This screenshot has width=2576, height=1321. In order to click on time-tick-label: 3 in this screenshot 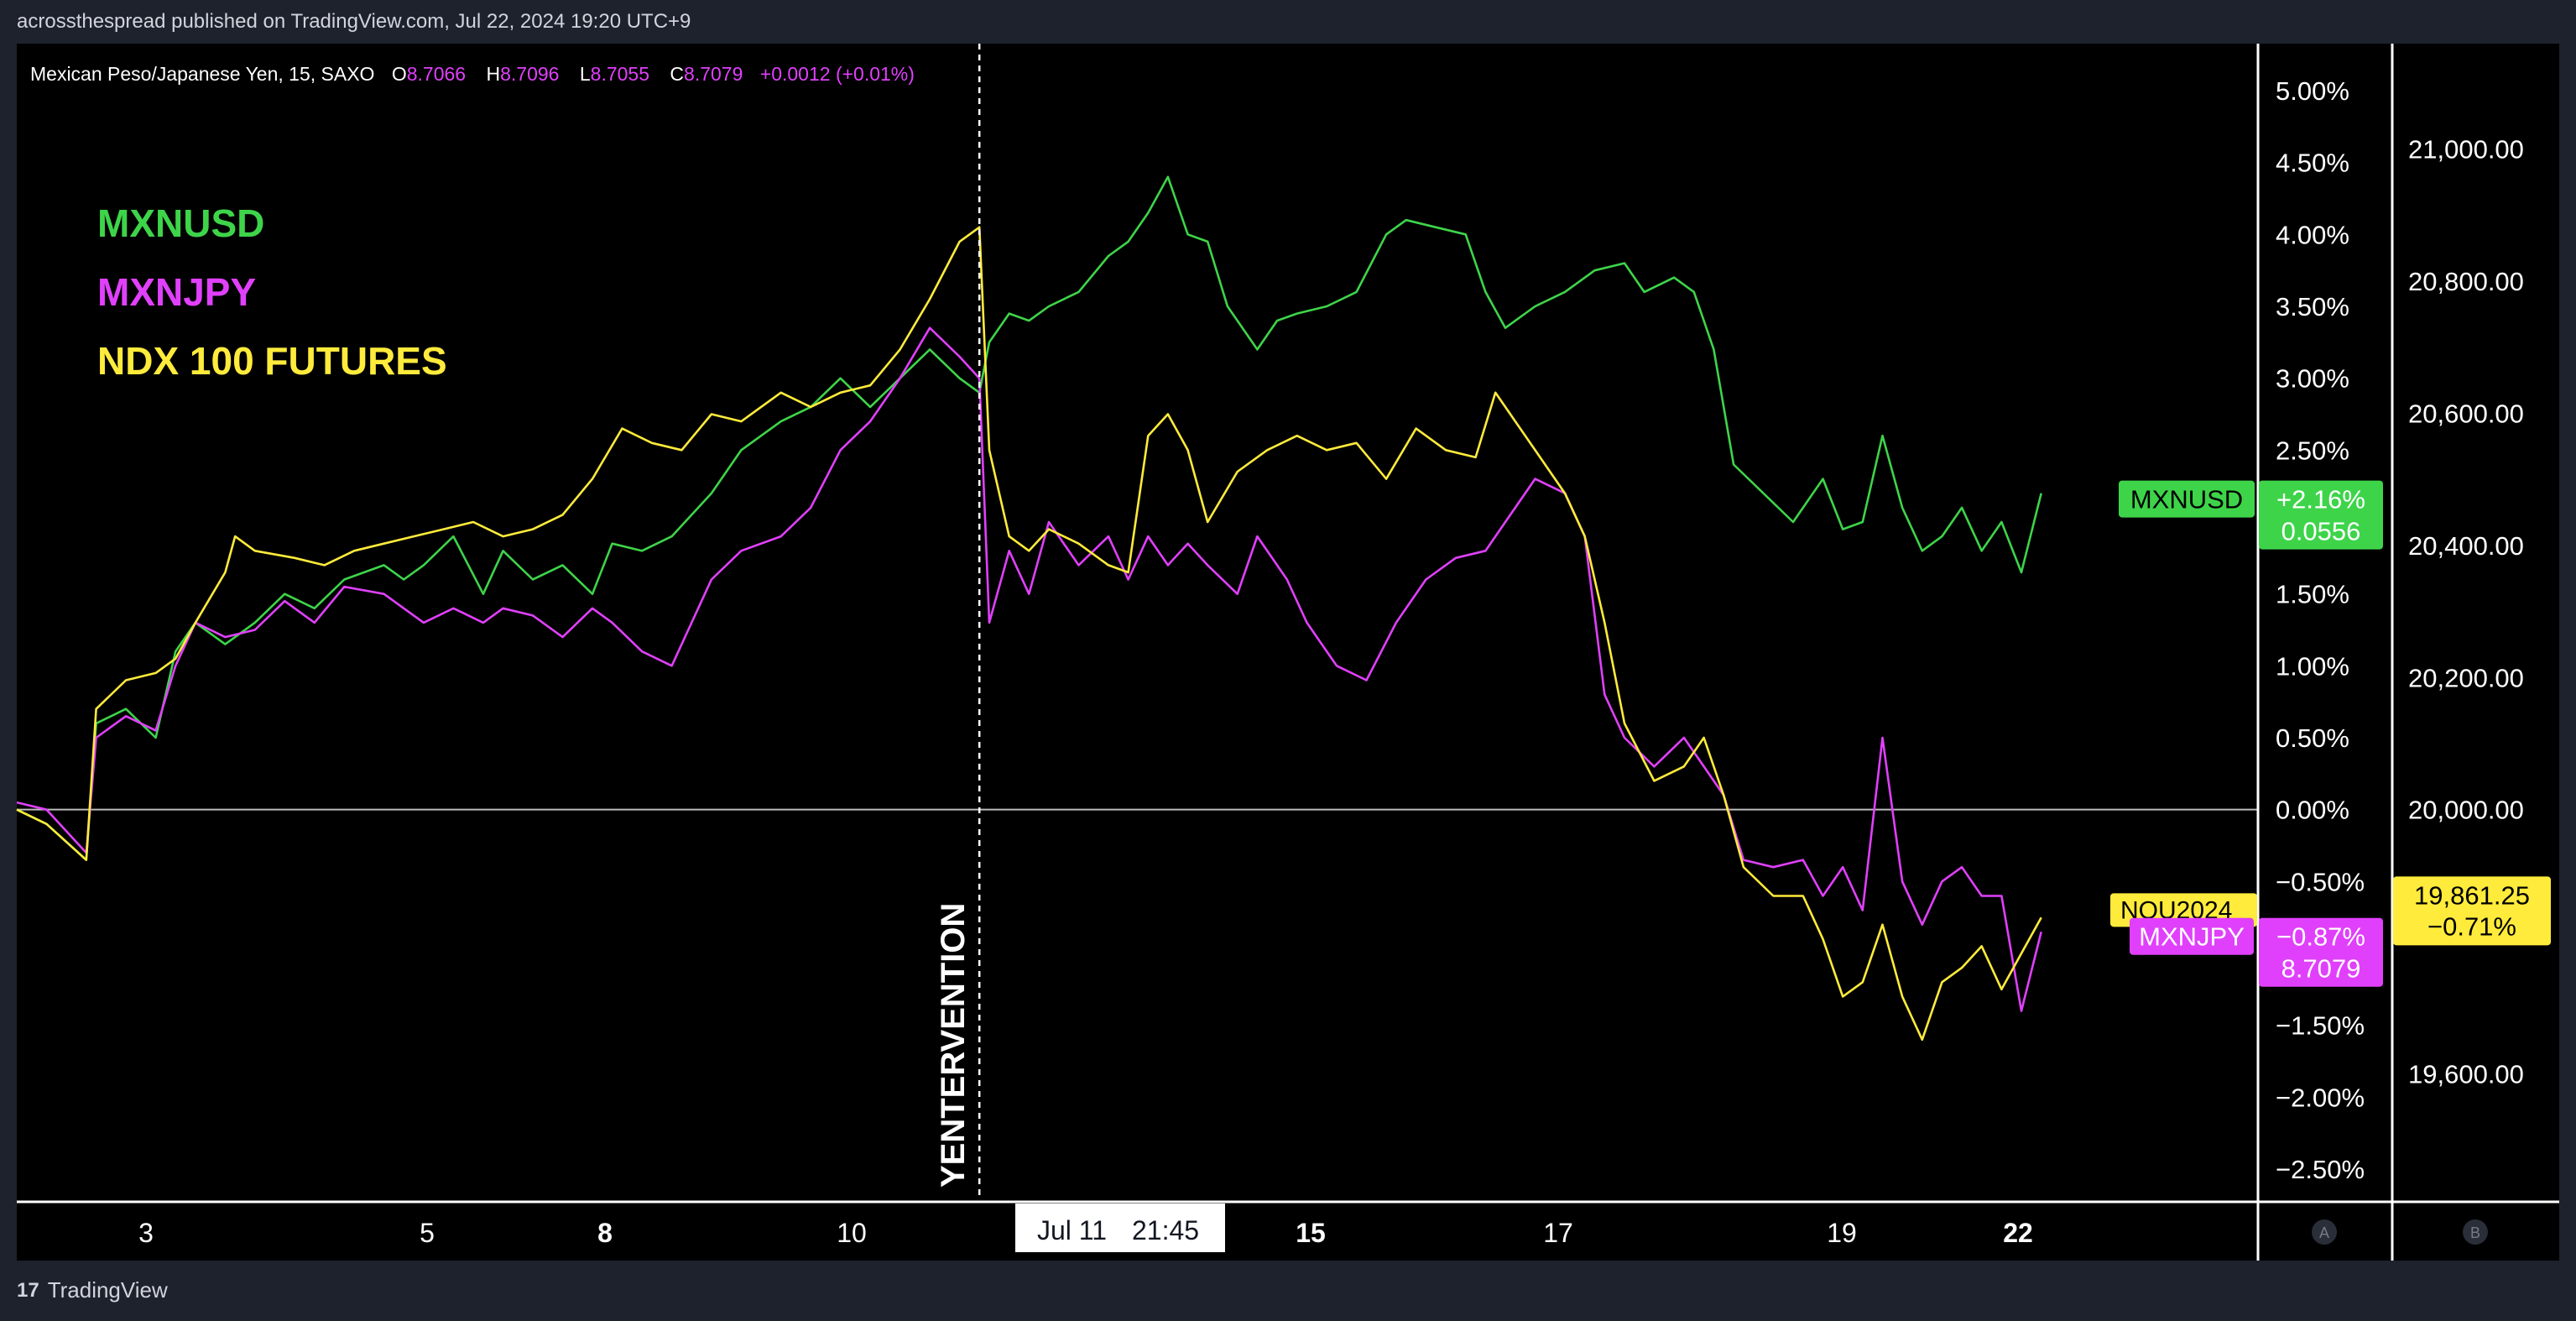, I will do `click(146, 1233)`.